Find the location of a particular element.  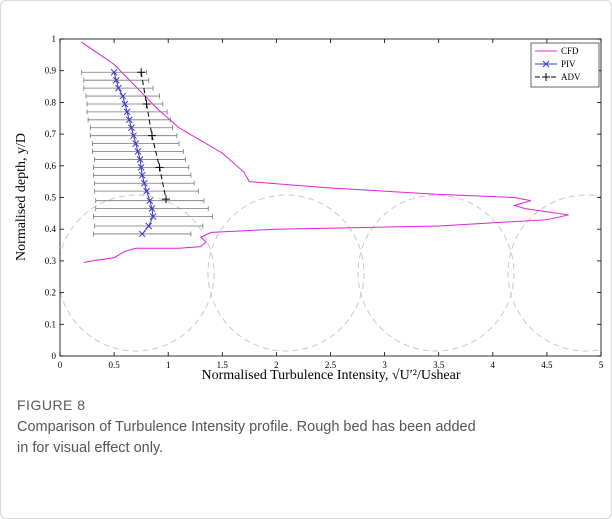

y-tick-label: 0.5 is located at coordinates (51, 198).